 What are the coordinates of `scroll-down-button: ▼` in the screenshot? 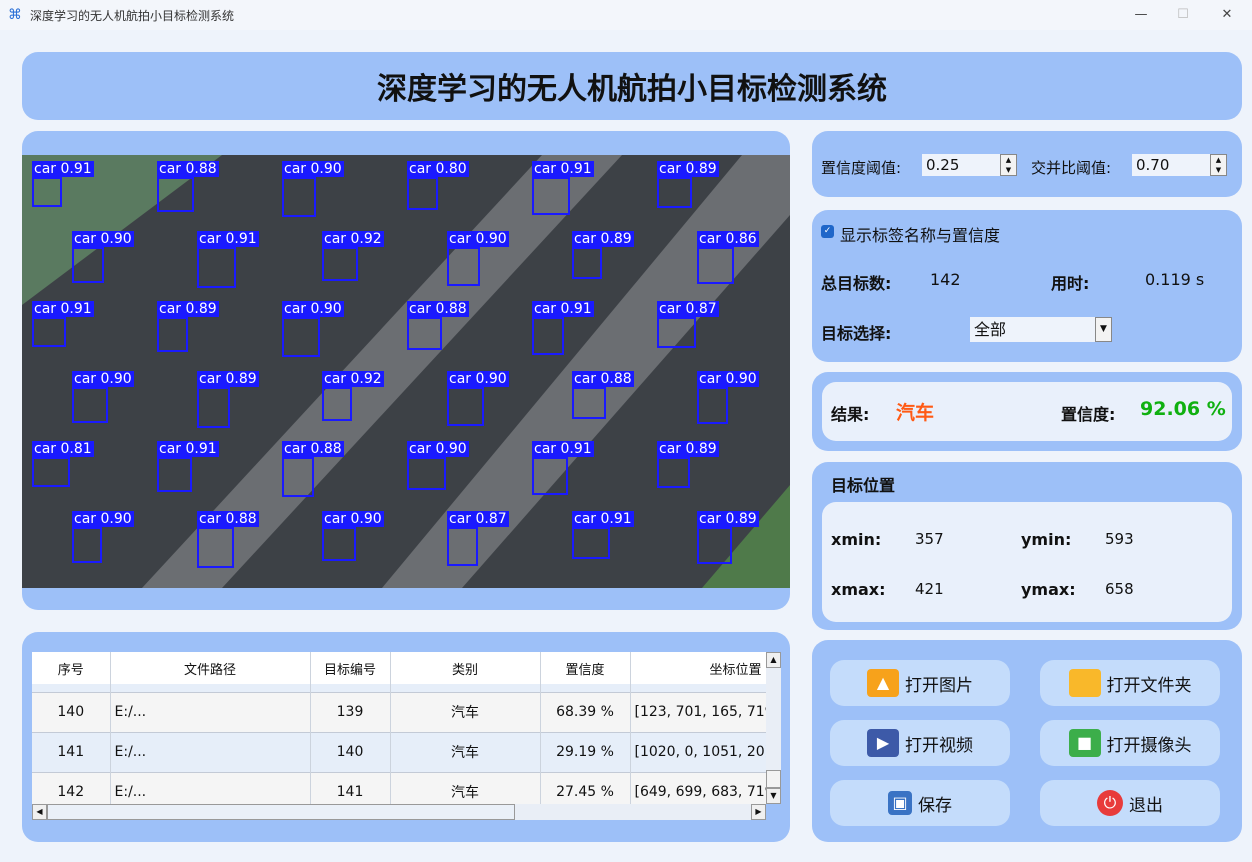 It's located at (773, 796).